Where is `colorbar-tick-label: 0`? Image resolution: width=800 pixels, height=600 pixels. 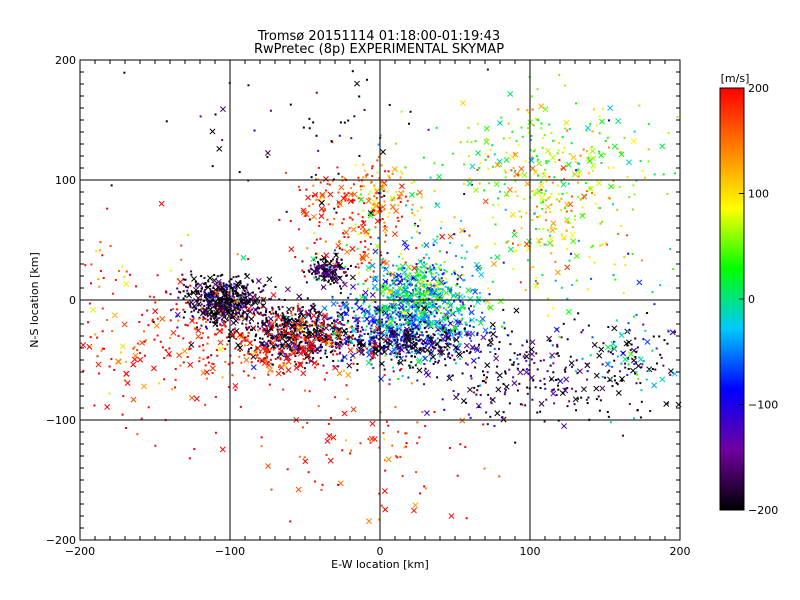
colorbar-tick-label: 0 is located at coordinates (751, 299).